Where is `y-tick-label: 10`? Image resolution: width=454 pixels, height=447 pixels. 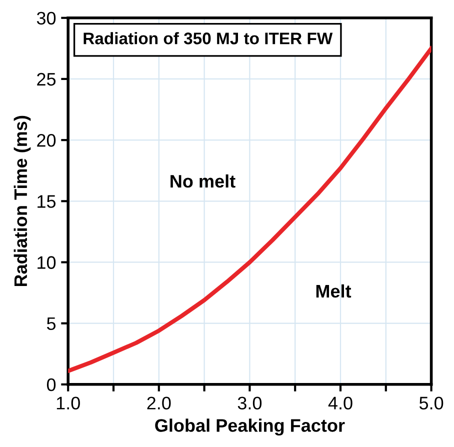
y-tick-label: 10 is located at coordinates (47, 262).